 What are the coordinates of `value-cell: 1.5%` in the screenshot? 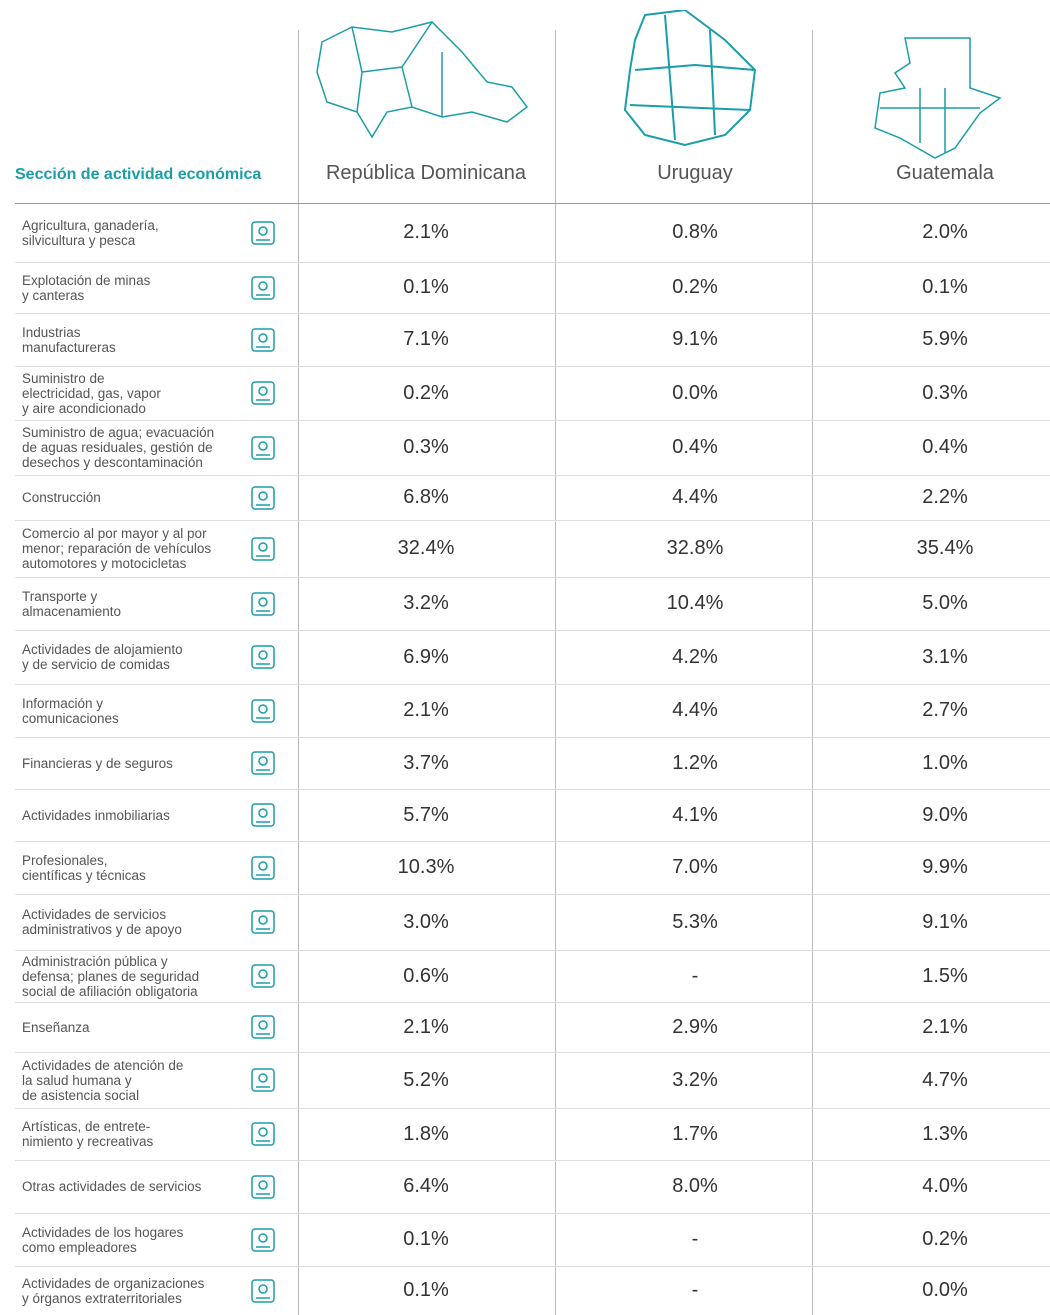 It's located at (945, 975).